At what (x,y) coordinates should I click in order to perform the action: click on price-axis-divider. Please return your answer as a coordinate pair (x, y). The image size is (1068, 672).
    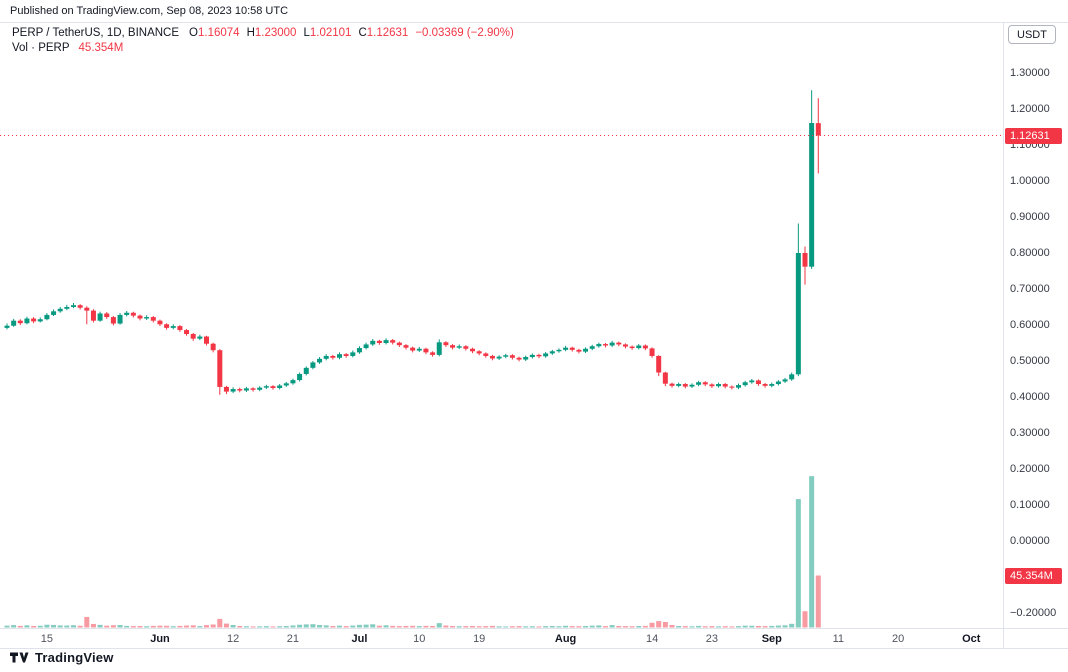
    Looking at the image, I should click on (1003, 335).